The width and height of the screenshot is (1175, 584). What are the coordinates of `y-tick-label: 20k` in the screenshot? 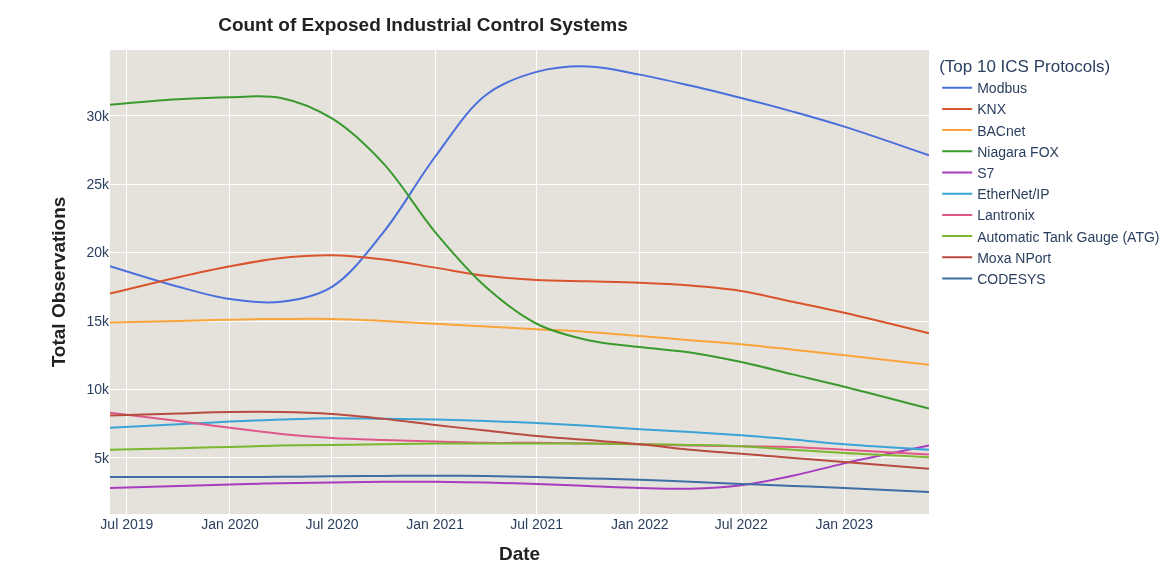 It's located at (98, 252).